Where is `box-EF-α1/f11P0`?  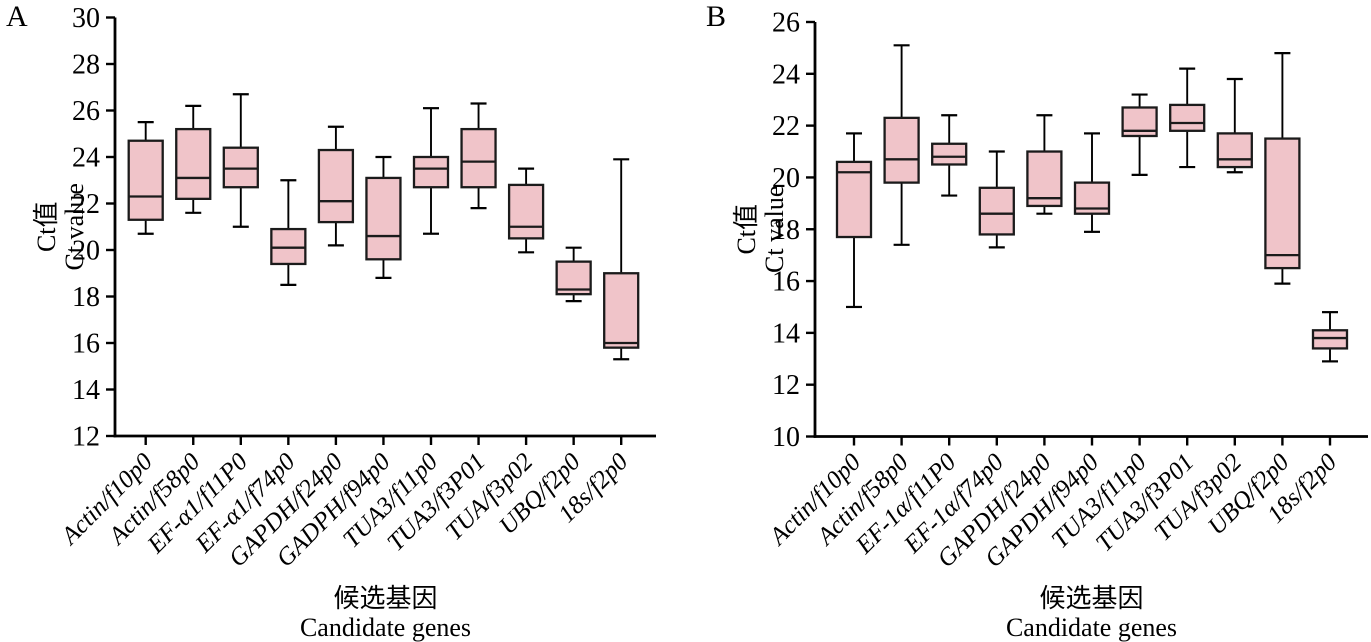 box-EF-α1/f11P0 is located at coordinates (240, 160).